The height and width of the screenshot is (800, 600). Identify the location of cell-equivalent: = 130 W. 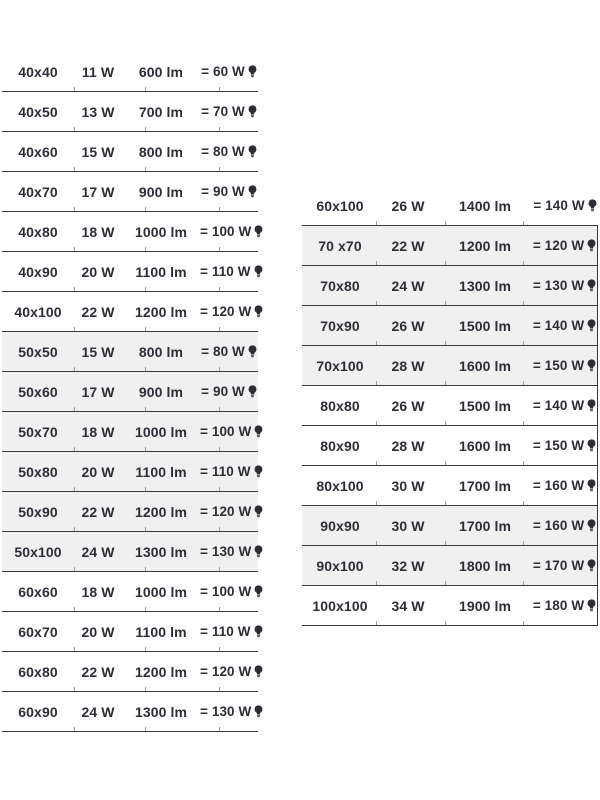
(231, 712).